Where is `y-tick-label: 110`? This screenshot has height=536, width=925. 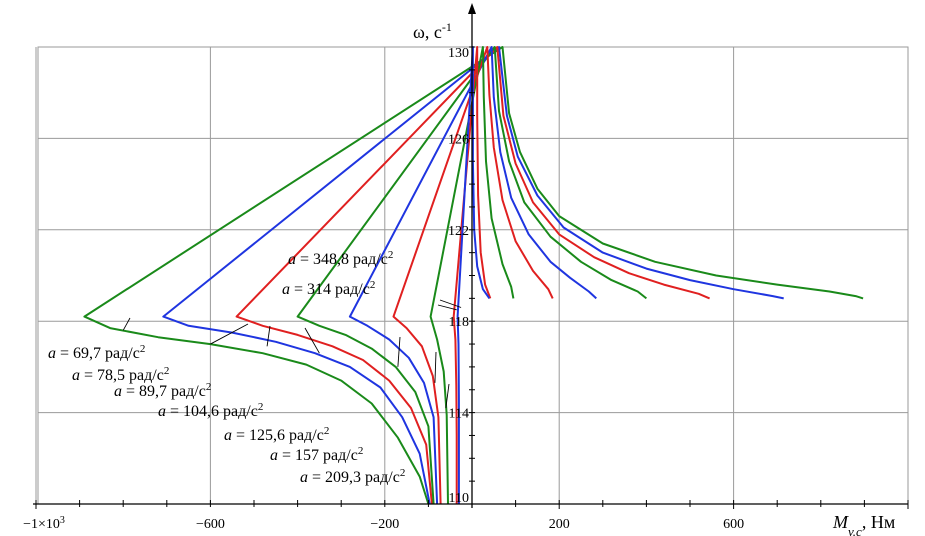 y-tick-label: 110 is located at coordinates (459, 498).